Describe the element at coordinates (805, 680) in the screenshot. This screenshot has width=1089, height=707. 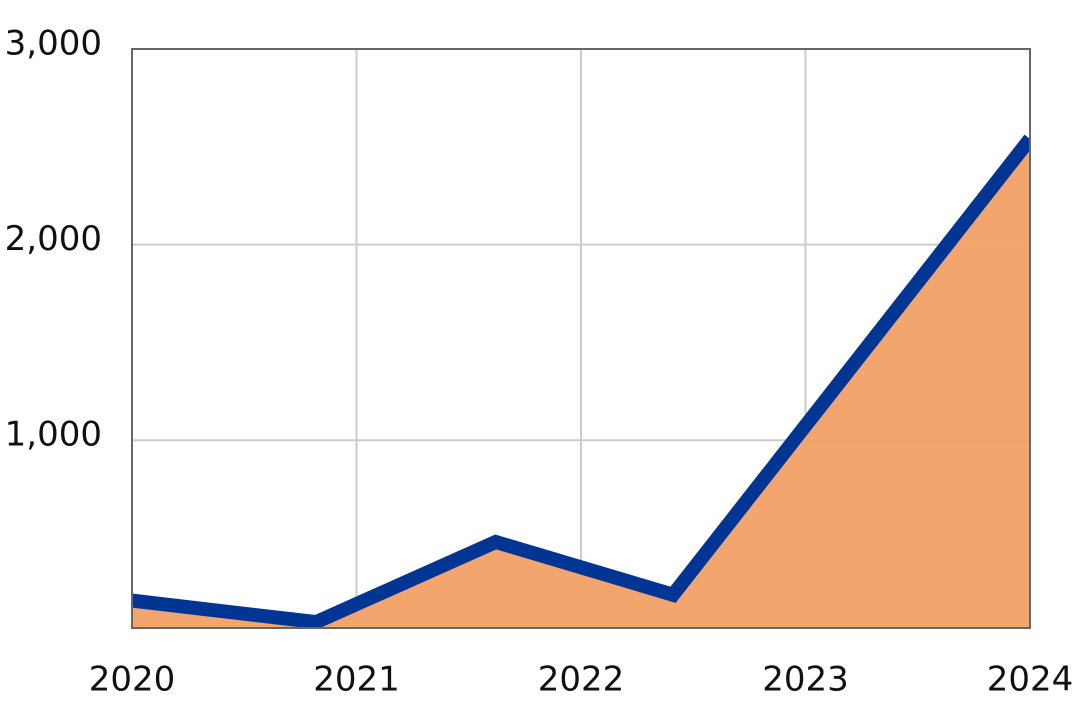
I see `x-tick-label: 2023` at that location.